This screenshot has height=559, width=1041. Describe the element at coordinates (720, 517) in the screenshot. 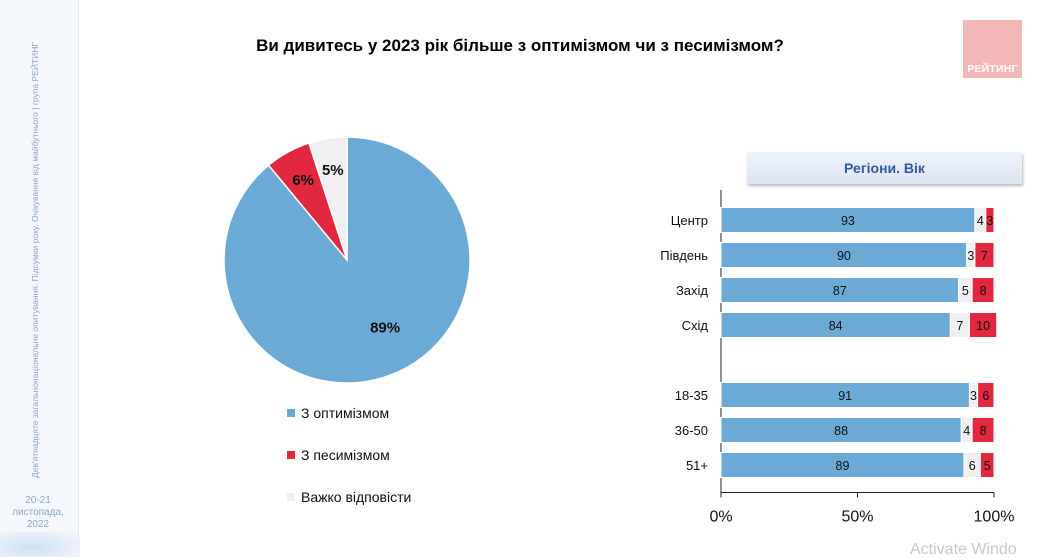

I see `x-tick-label: 0%` at that location.